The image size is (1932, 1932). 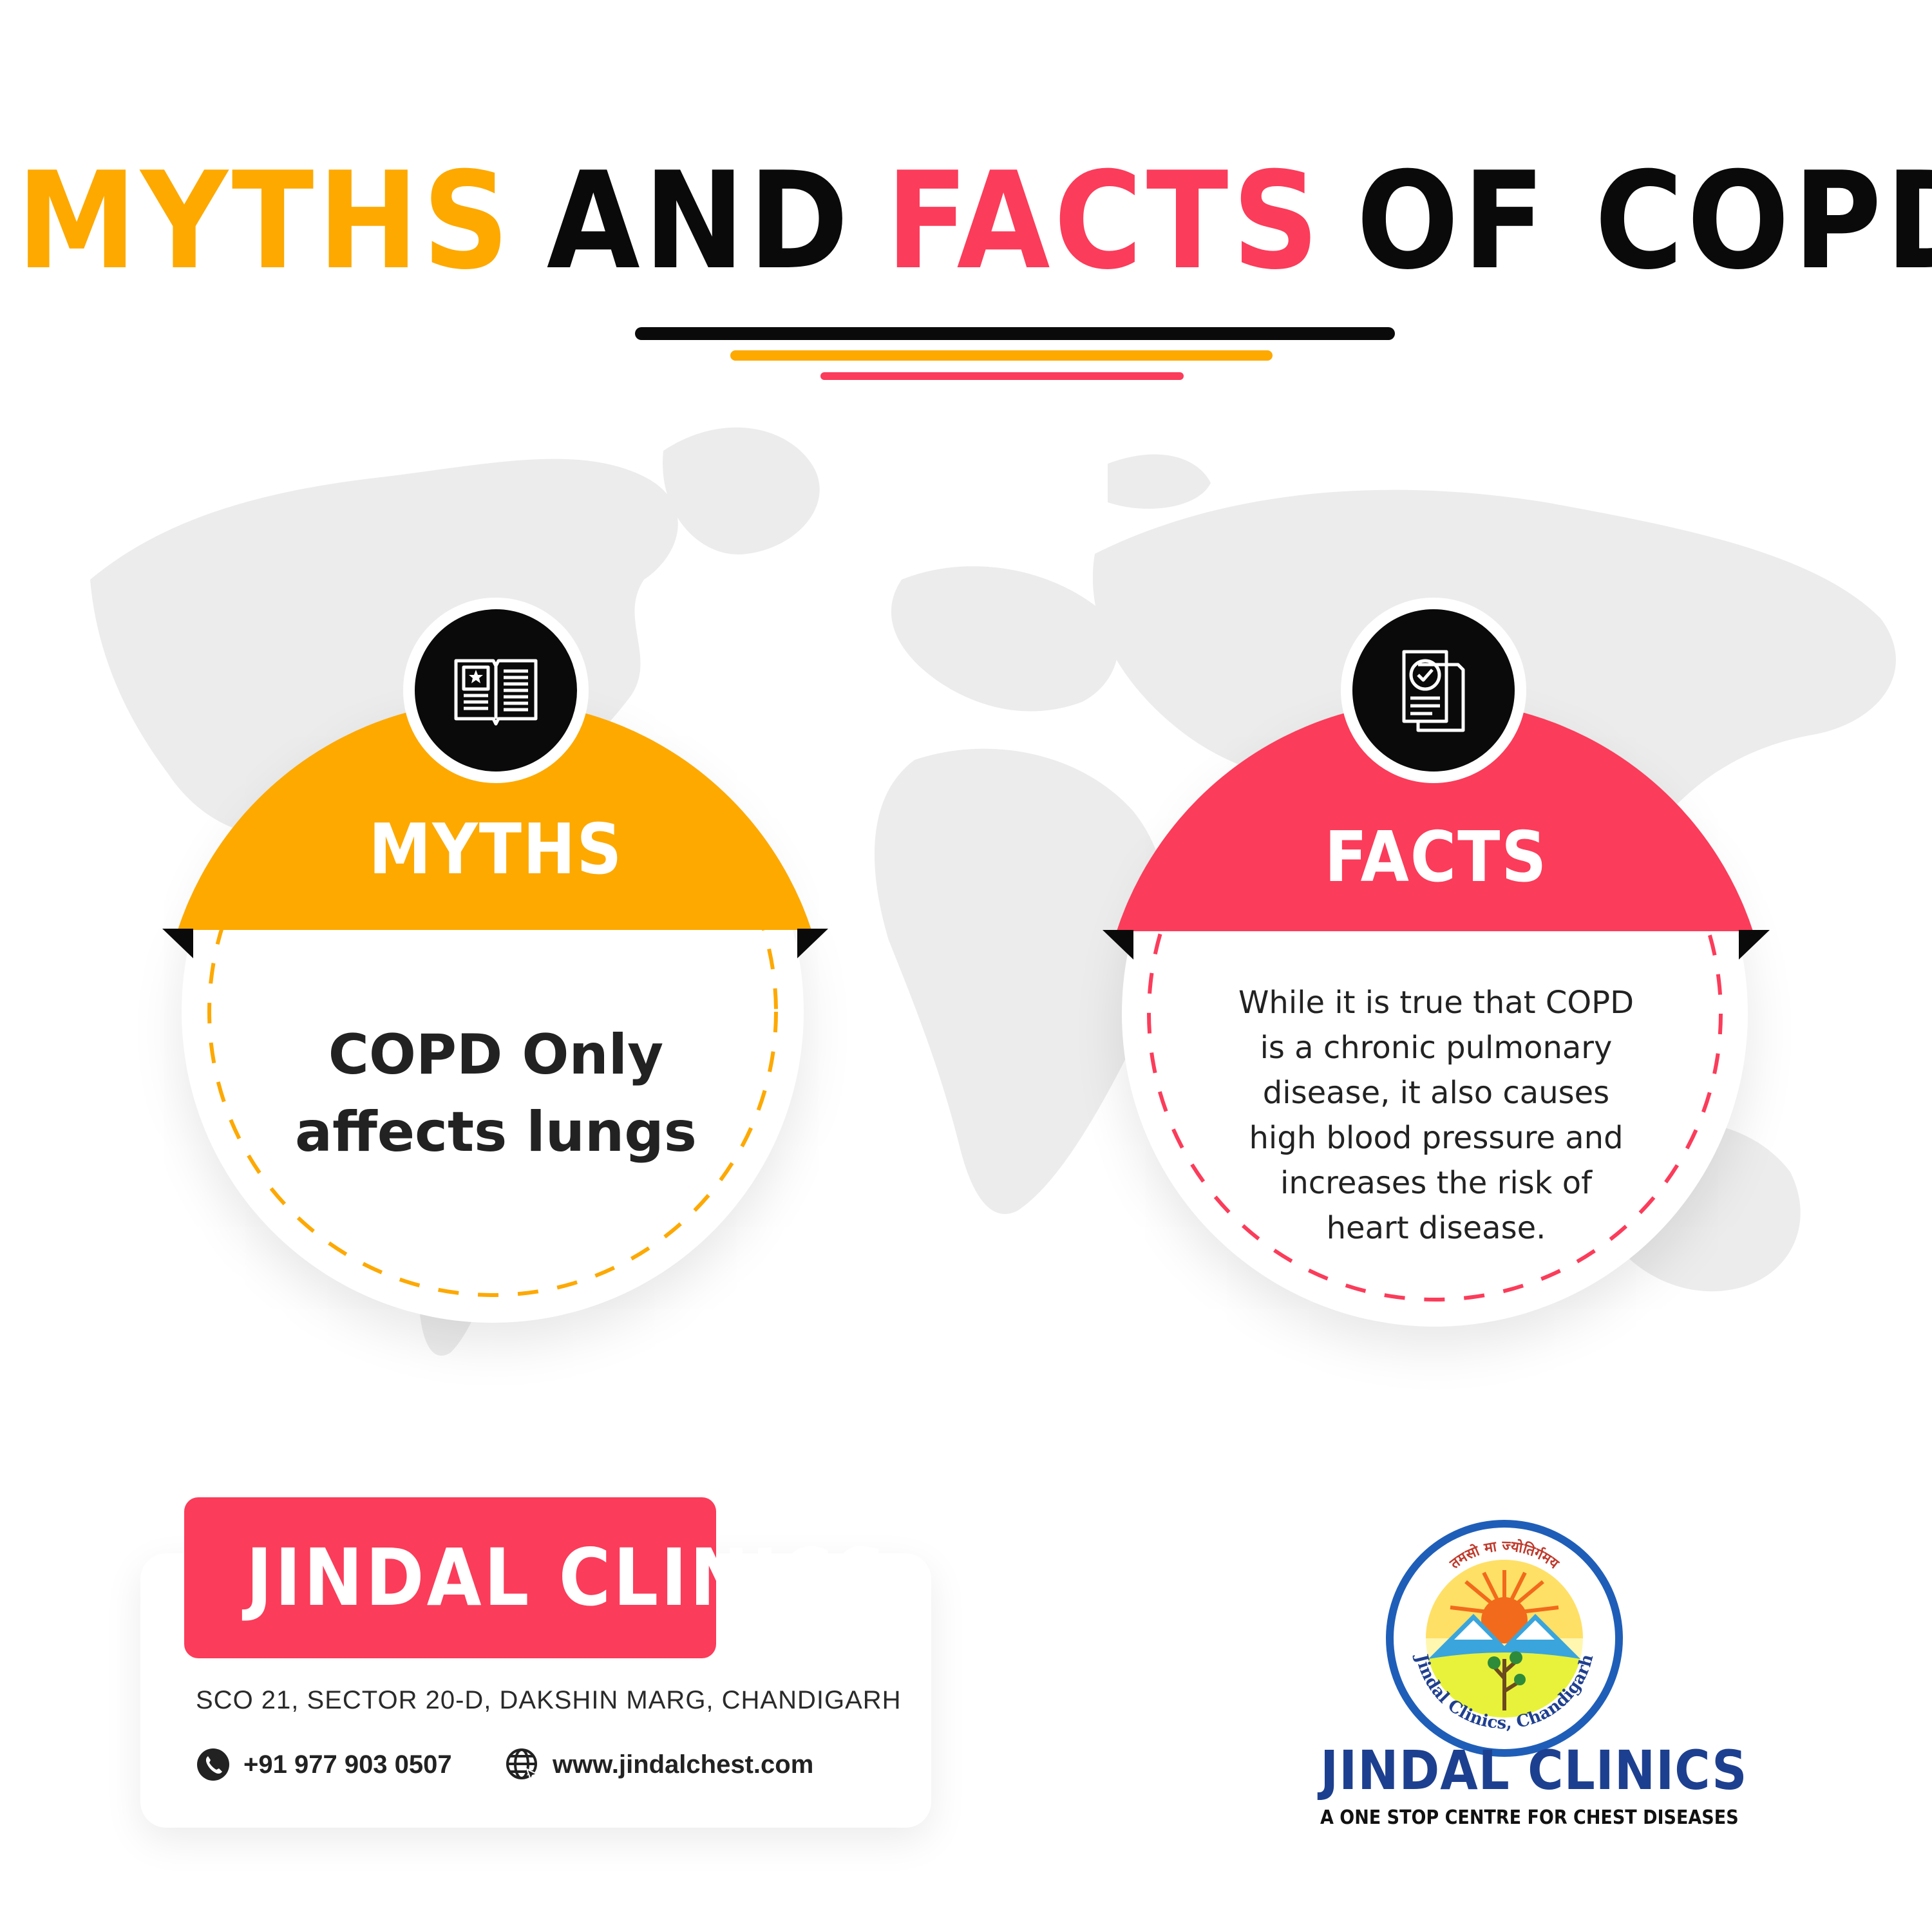 I want to click on logo-tagline: A ONE STOP CENTRE FOR CHEST DISEASES, so click(x=1529, y=1818).